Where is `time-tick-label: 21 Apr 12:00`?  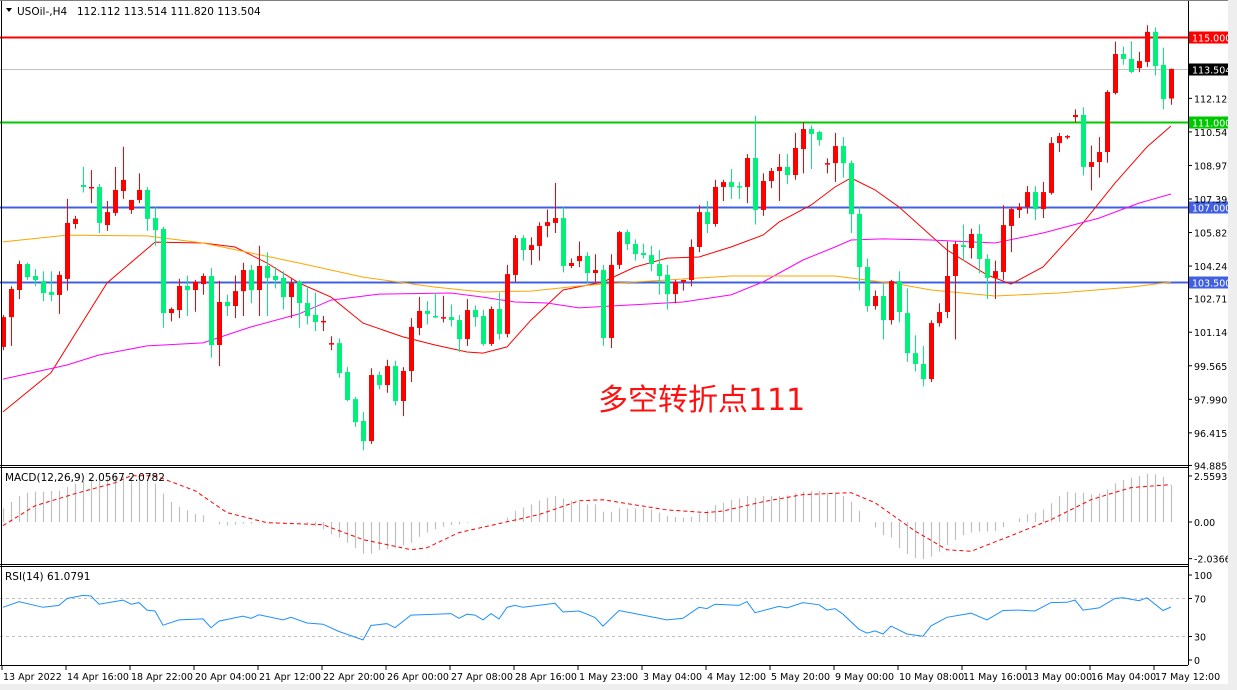
time-tick-label: 21 Apr 12:00 is located at coordinates (290, 677).